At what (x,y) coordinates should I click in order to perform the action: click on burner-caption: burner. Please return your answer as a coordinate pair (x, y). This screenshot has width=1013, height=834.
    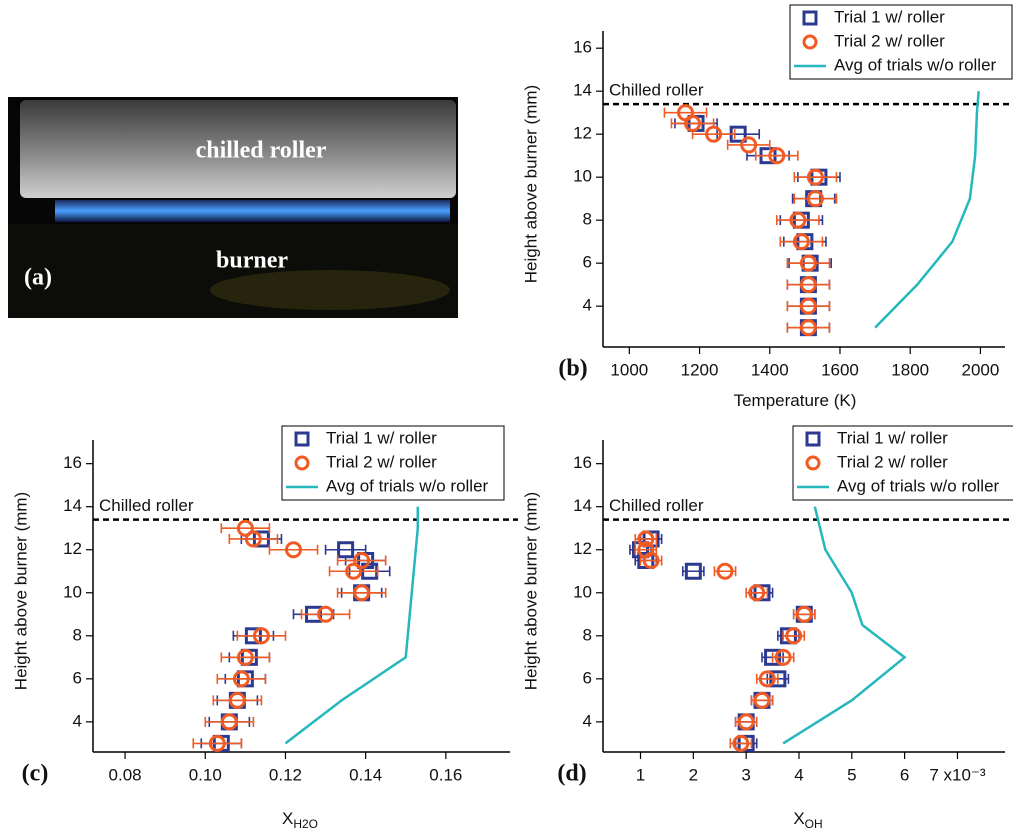
    Looking at the image, I should click on (252, 261).